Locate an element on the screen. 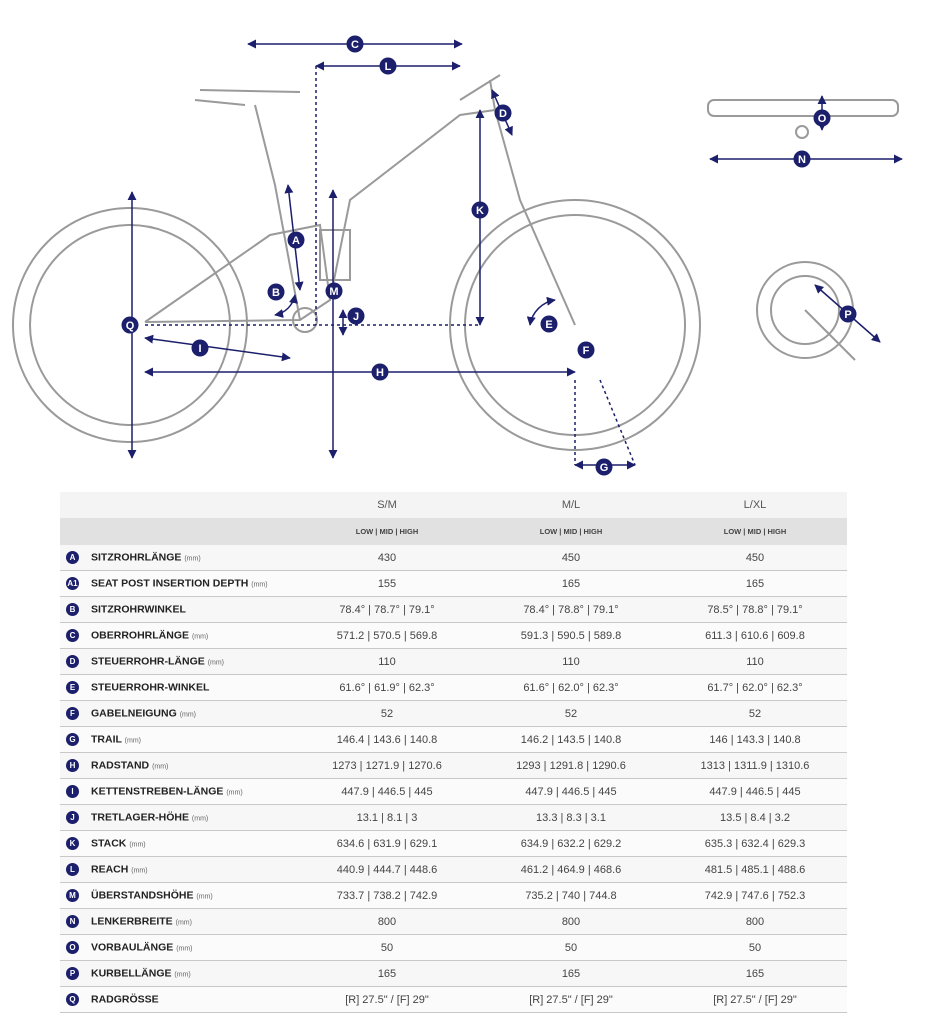 The image size is (936, 1028). row-label: SITZROHRWINKEL is located at coordinates (138, 609).